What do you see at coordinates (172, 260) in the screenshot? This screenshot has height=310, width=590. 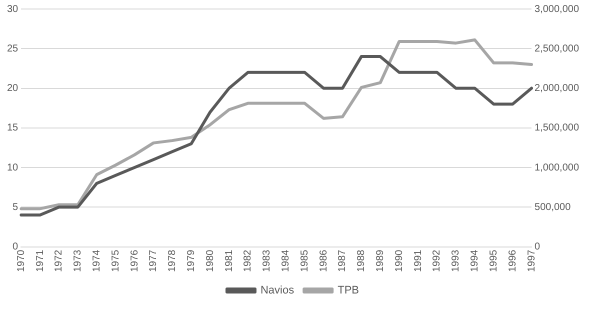 I see `x-tick-label: 1978` at bounding box center [172, 260].